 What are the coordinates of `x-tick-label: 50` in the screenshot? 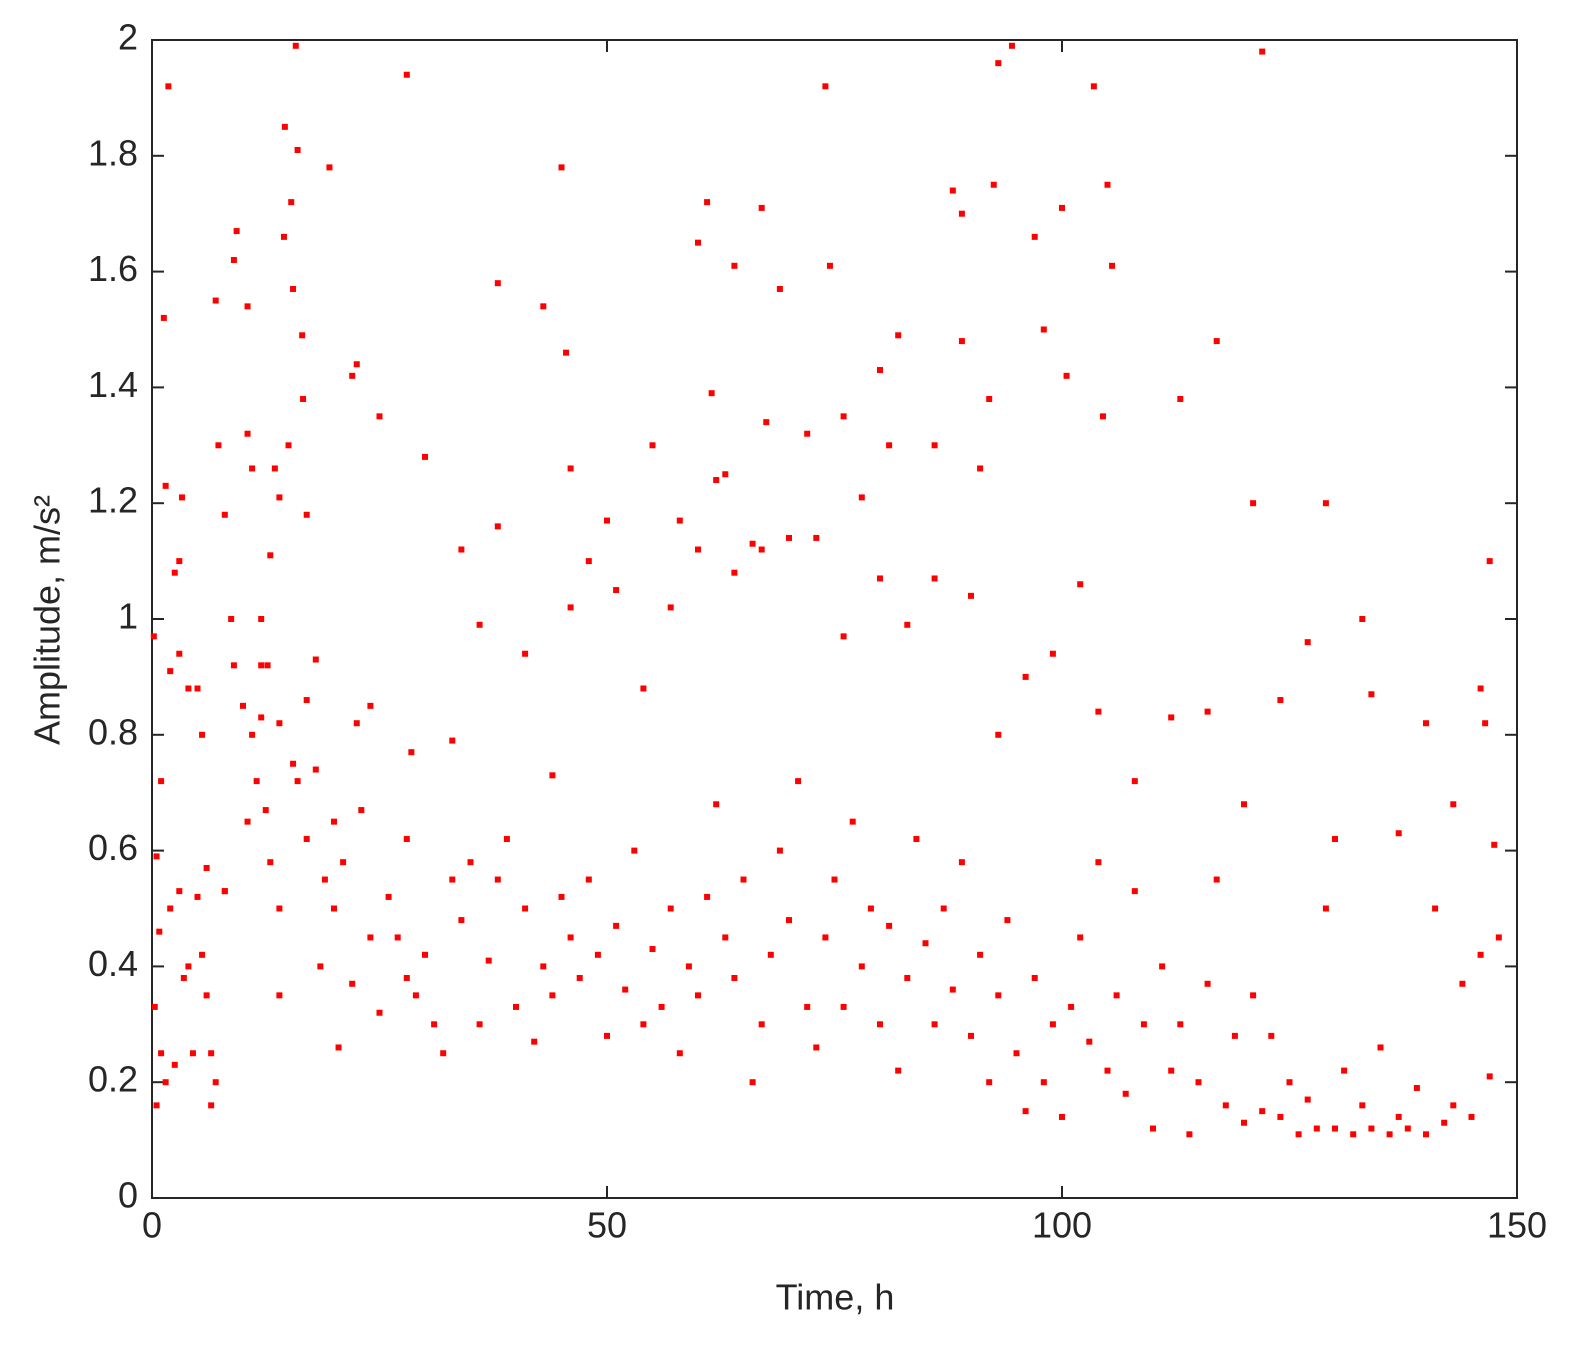 It's located at (607, 1225).